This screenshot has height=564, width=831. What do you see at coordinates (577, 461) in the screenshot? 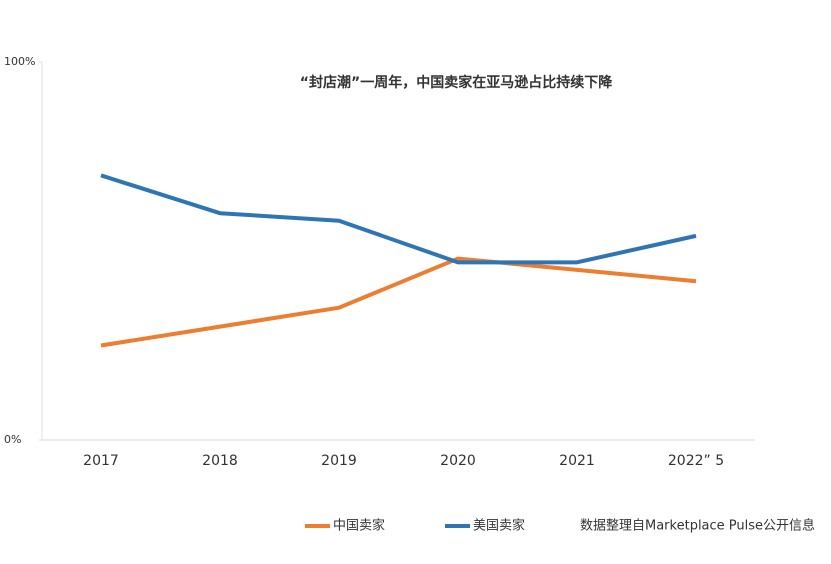
I see `x-tick-label: 2021` at bounding box center [577, 461].